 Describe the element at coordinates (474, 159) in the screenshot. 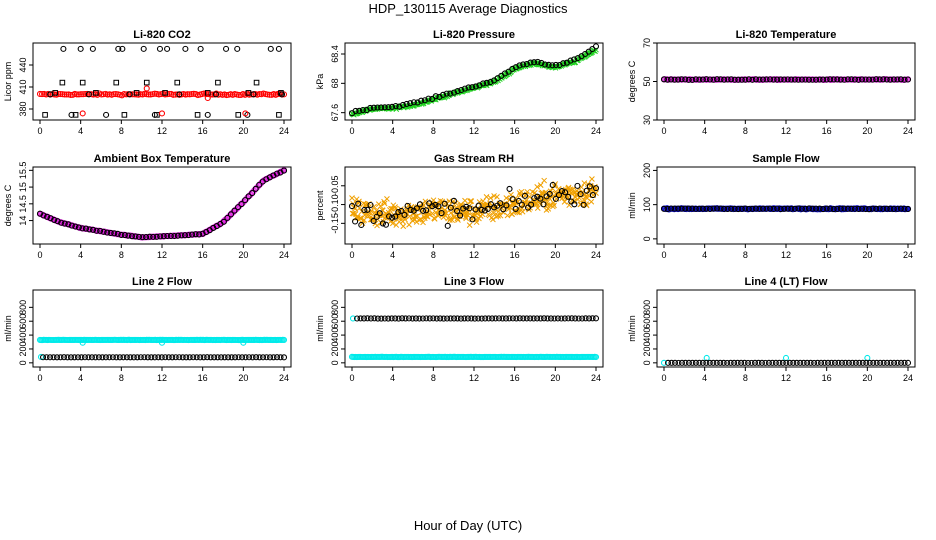

I see `panel-title: Gas Stream RH` at that location.